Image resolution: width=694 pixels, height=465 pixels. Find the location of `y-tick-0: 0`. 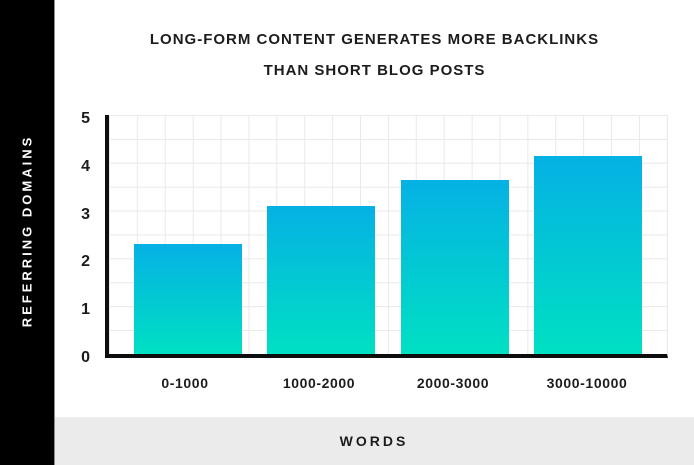

y-tick-0: 0 is located at coordinates (85, 357).